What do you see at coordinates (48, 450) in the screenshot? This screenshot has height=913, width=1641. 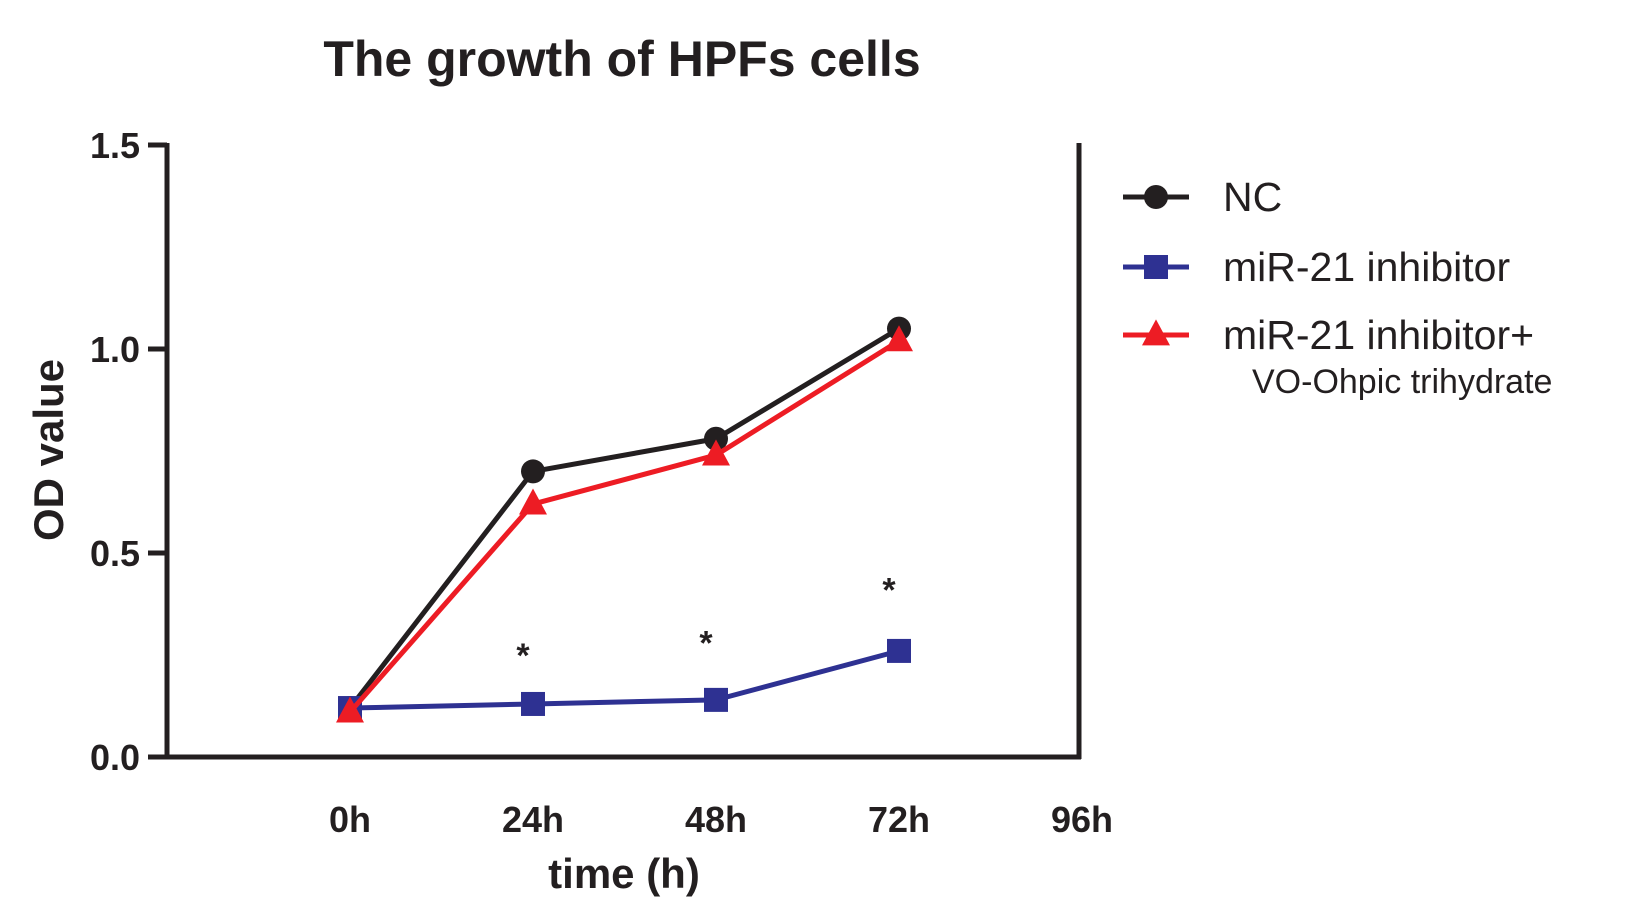 I see `y-axis-title: OD value` at bounding box center [48, 450].